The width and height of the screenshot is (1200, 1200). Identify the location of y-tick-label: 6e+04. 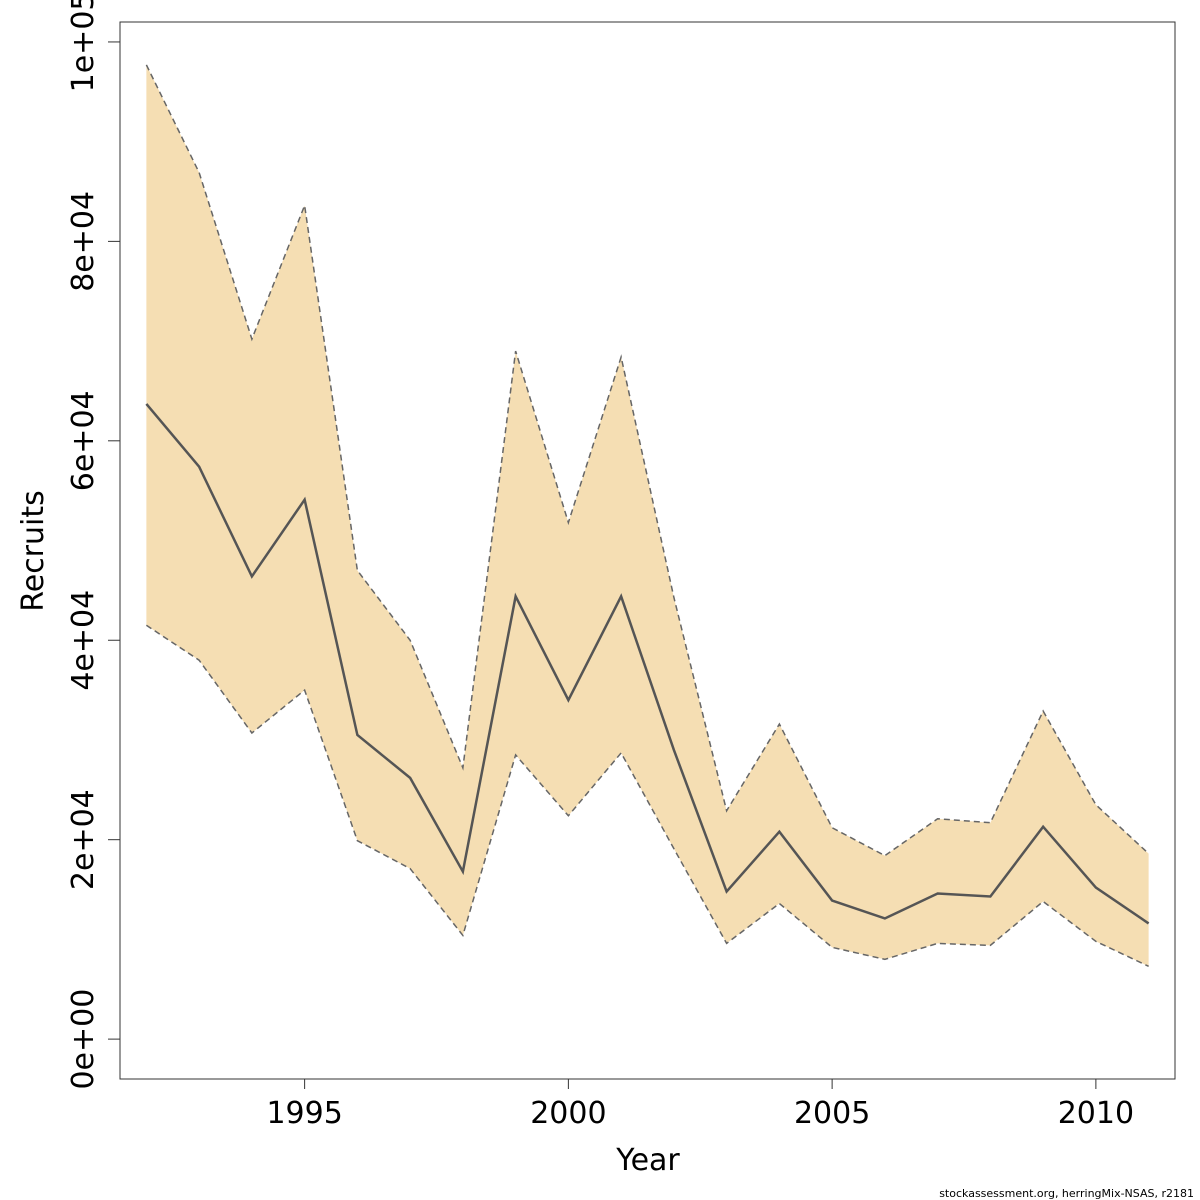
(83, 440).